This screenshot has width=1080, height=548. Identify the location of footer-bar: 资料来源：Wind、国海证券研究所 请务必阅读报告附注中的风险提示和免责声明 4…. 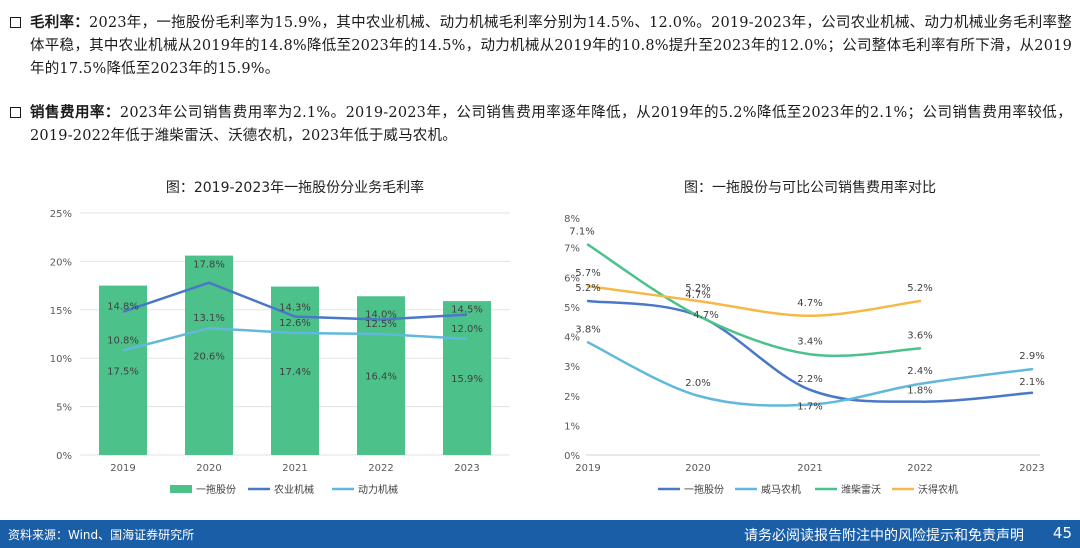
(540, 534).